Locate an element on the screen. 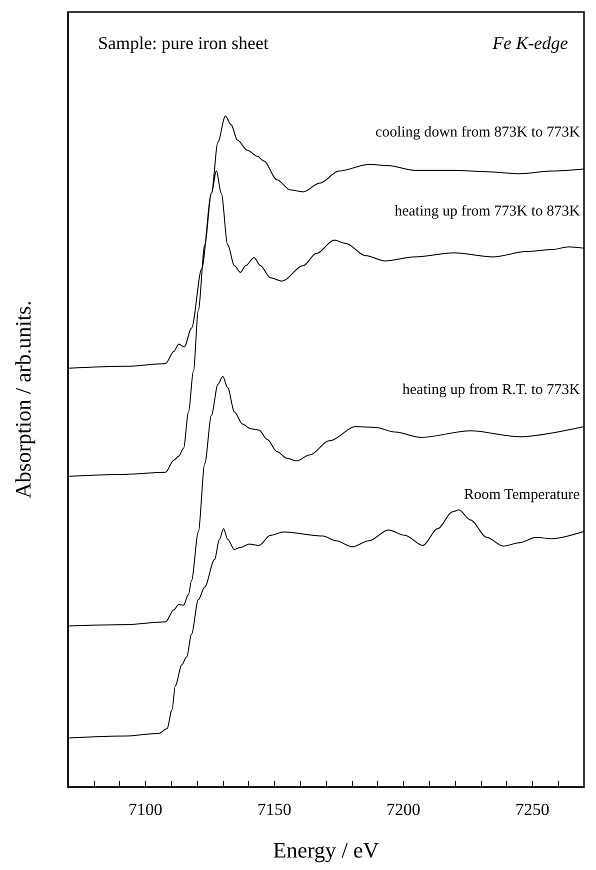 Image resolution: width=596 pixels, height=870 pixels. x-tick-label: 7250 is located at coordinates (532, 809).